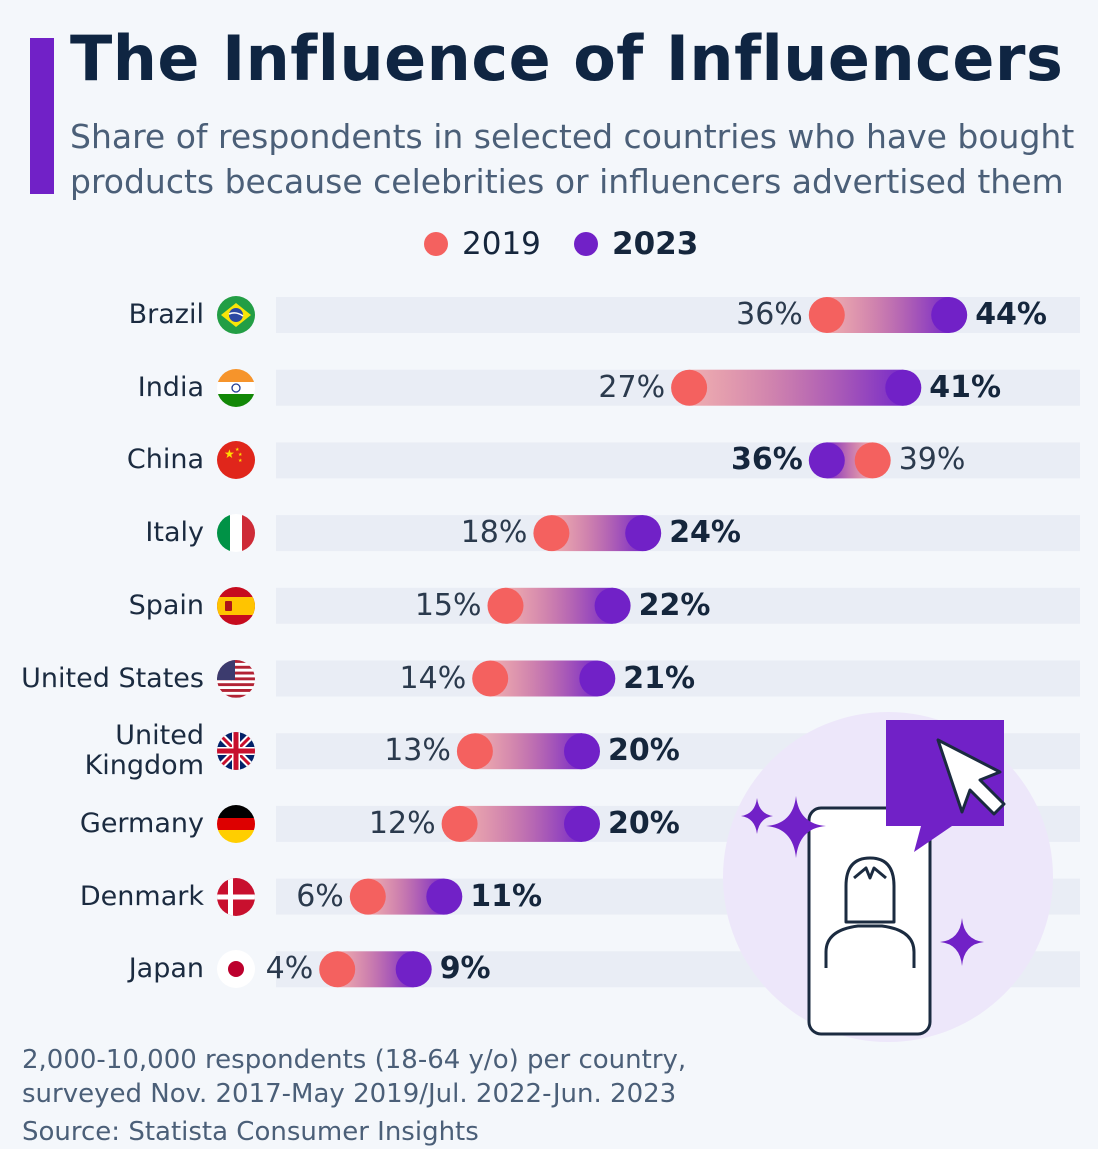 This screenshot has width=1098, height=1149. What do you see at coordinates (644, 823) in the screenshot?
I see `value-label-2023-germany: 20%` at bounding box center [644, 823].